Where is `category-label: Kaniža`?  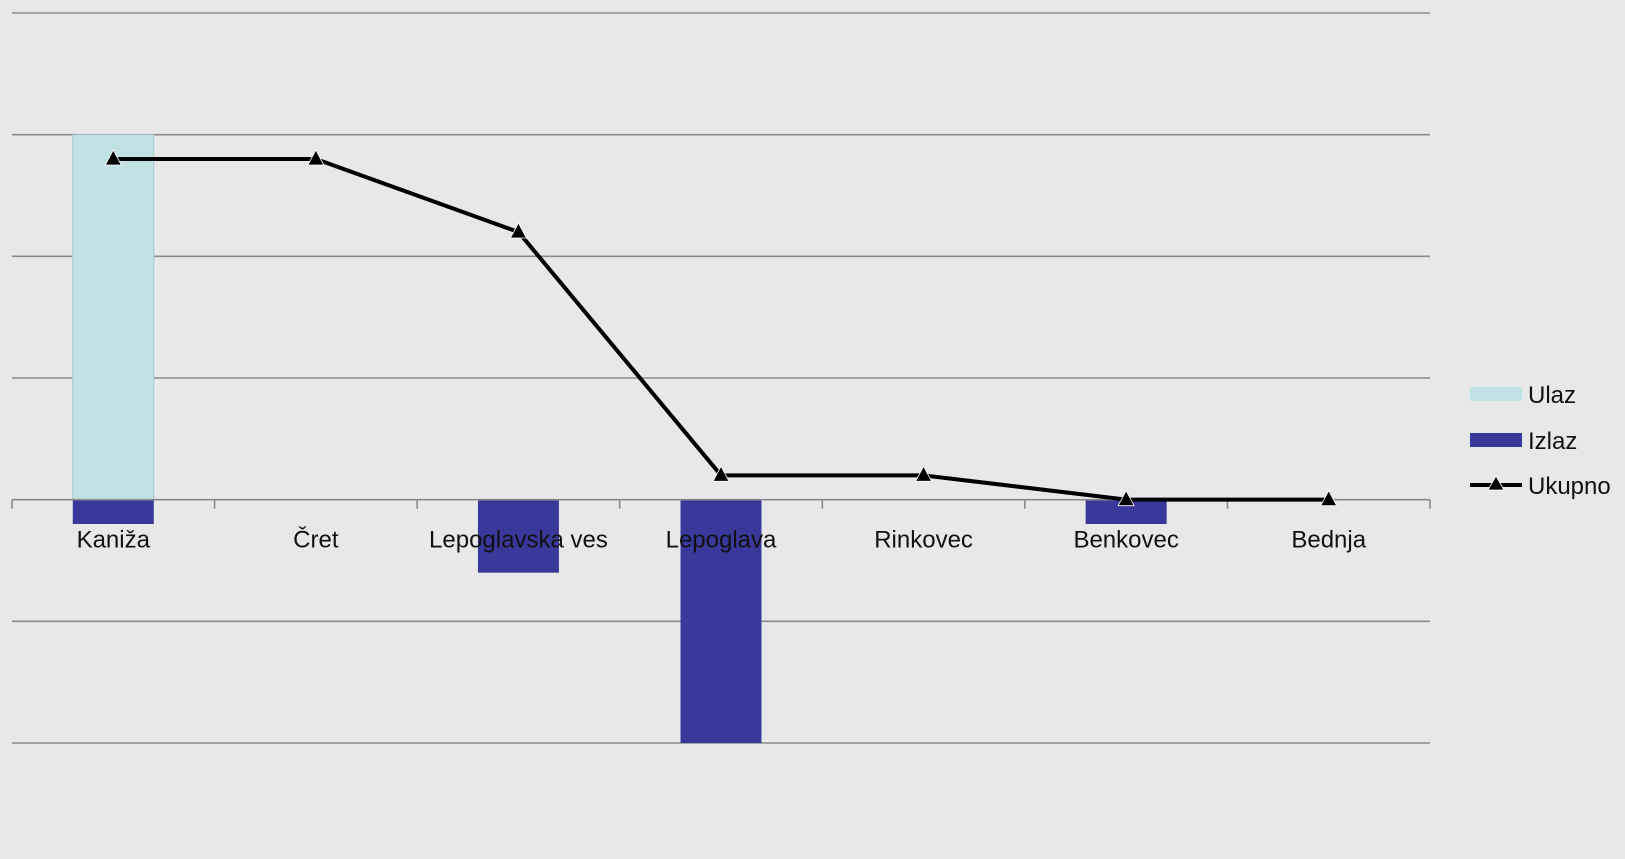 category-label: Kaniža is located at coordinates (114, 540).